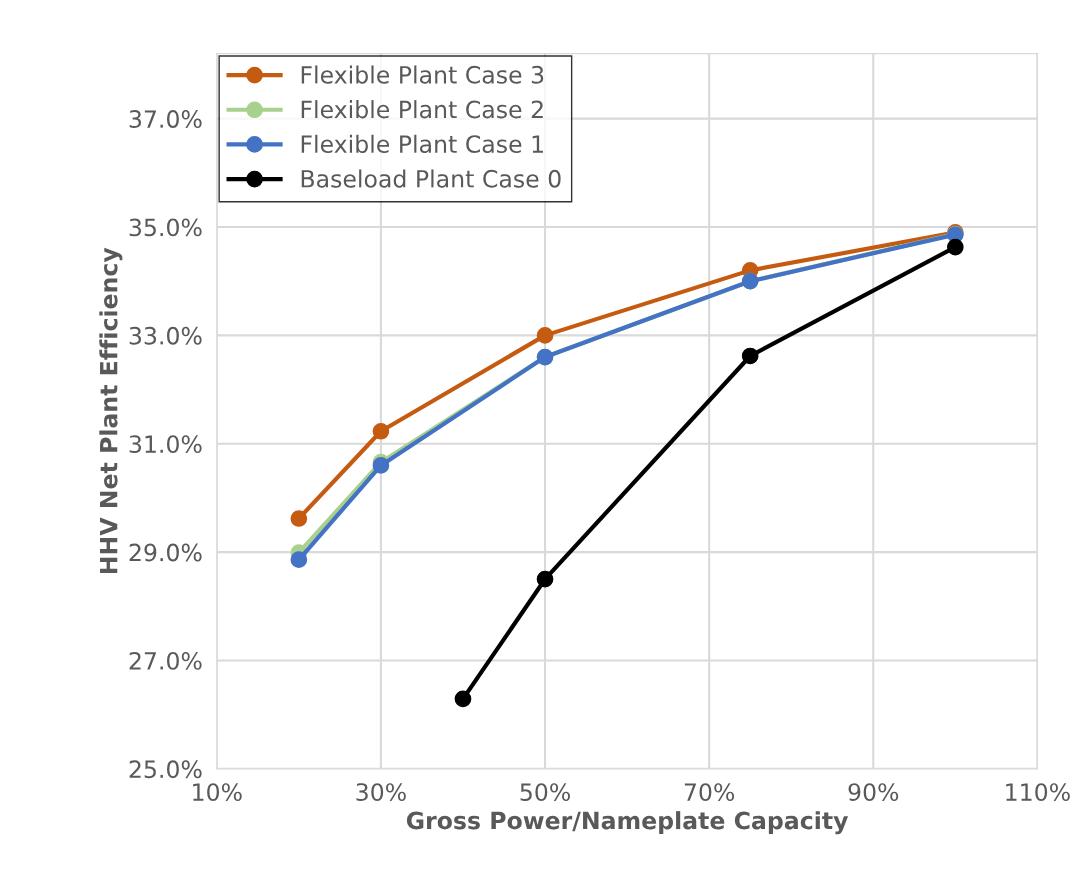  I want to click on x-tick-label: 50%, so click(545, 792).